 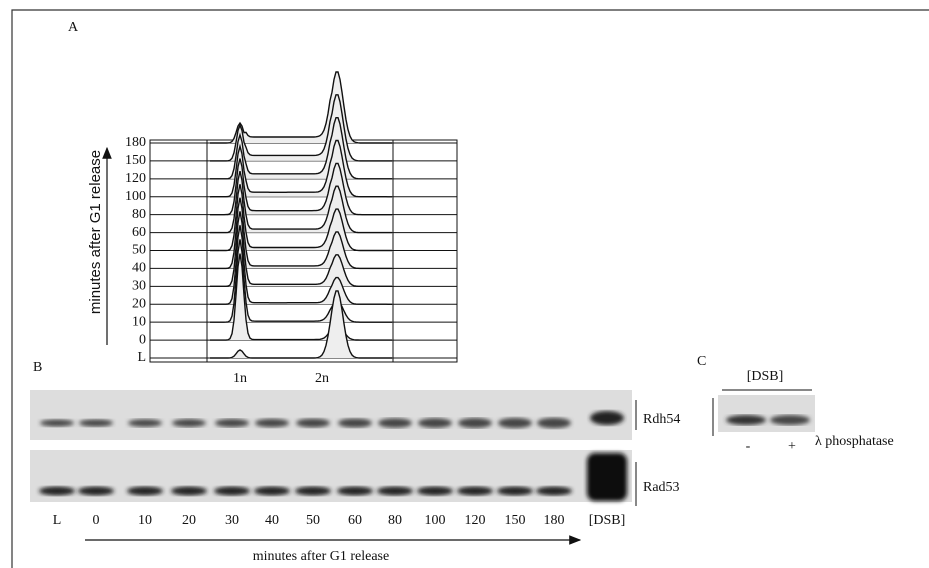 I want to click on blot-label: Rdh54, so click(x=661, y=419).